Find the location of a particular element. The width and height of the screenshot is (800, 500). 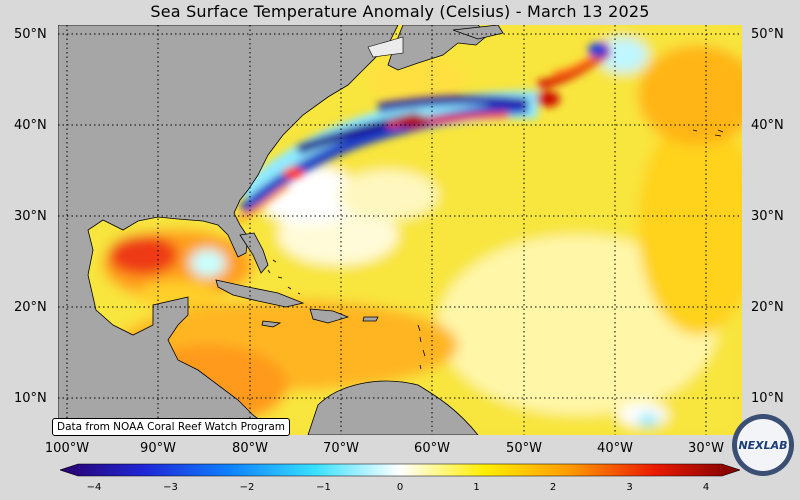

colorbar-tick-label: 2 is located at coordinates (553, 487).